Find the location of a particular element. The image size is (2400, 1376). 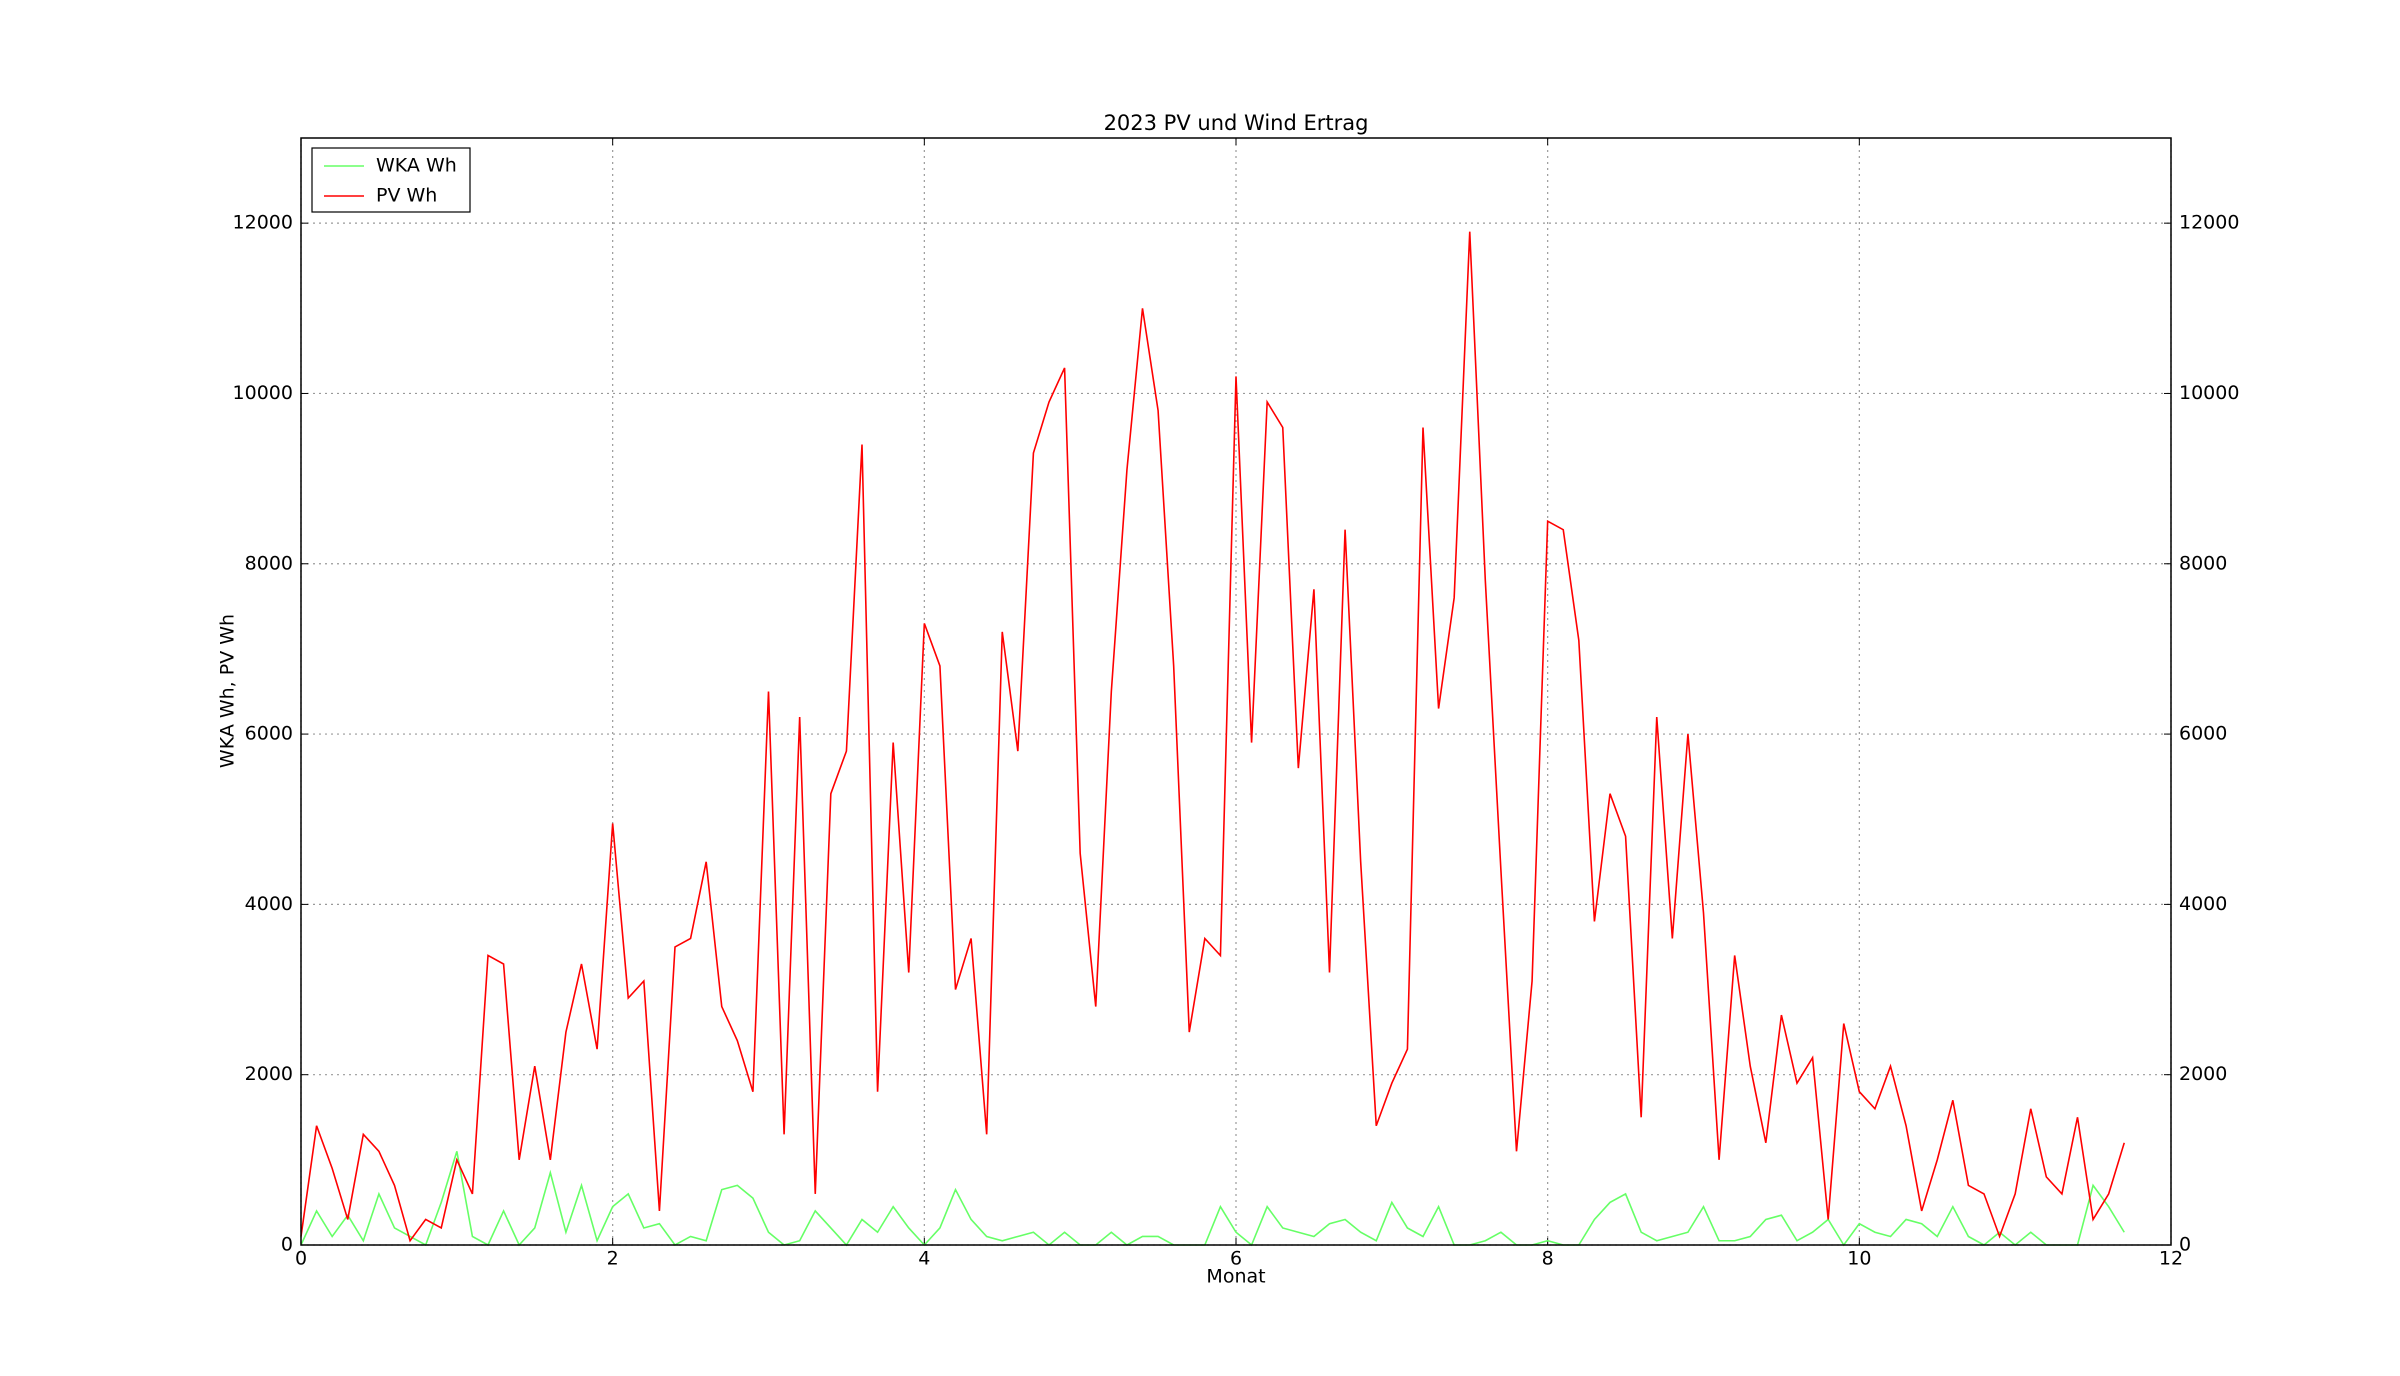

y2-tick-label: 0 is located at coordinates (2185, 1245).